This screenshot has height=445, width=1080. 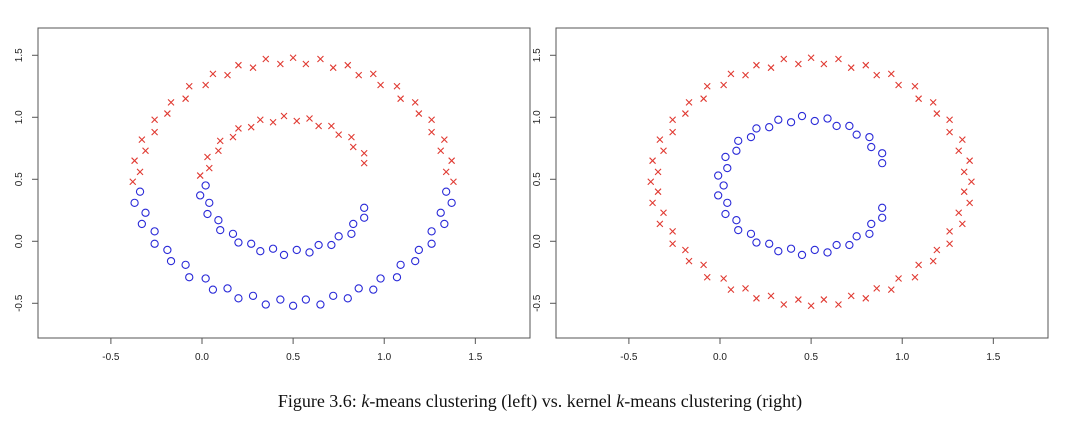 I want to click on caption-text: Figure 3.6:, so click(x=320, y=401).